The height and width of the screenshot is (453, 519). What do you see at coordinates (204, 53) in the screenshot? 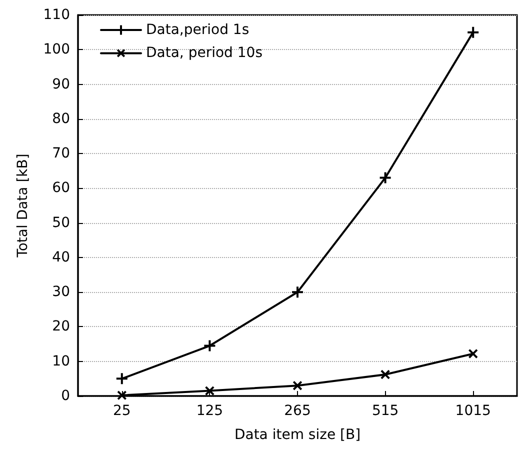
I see `legend-label: Data, period 10s` at bounding box center [204, 53].